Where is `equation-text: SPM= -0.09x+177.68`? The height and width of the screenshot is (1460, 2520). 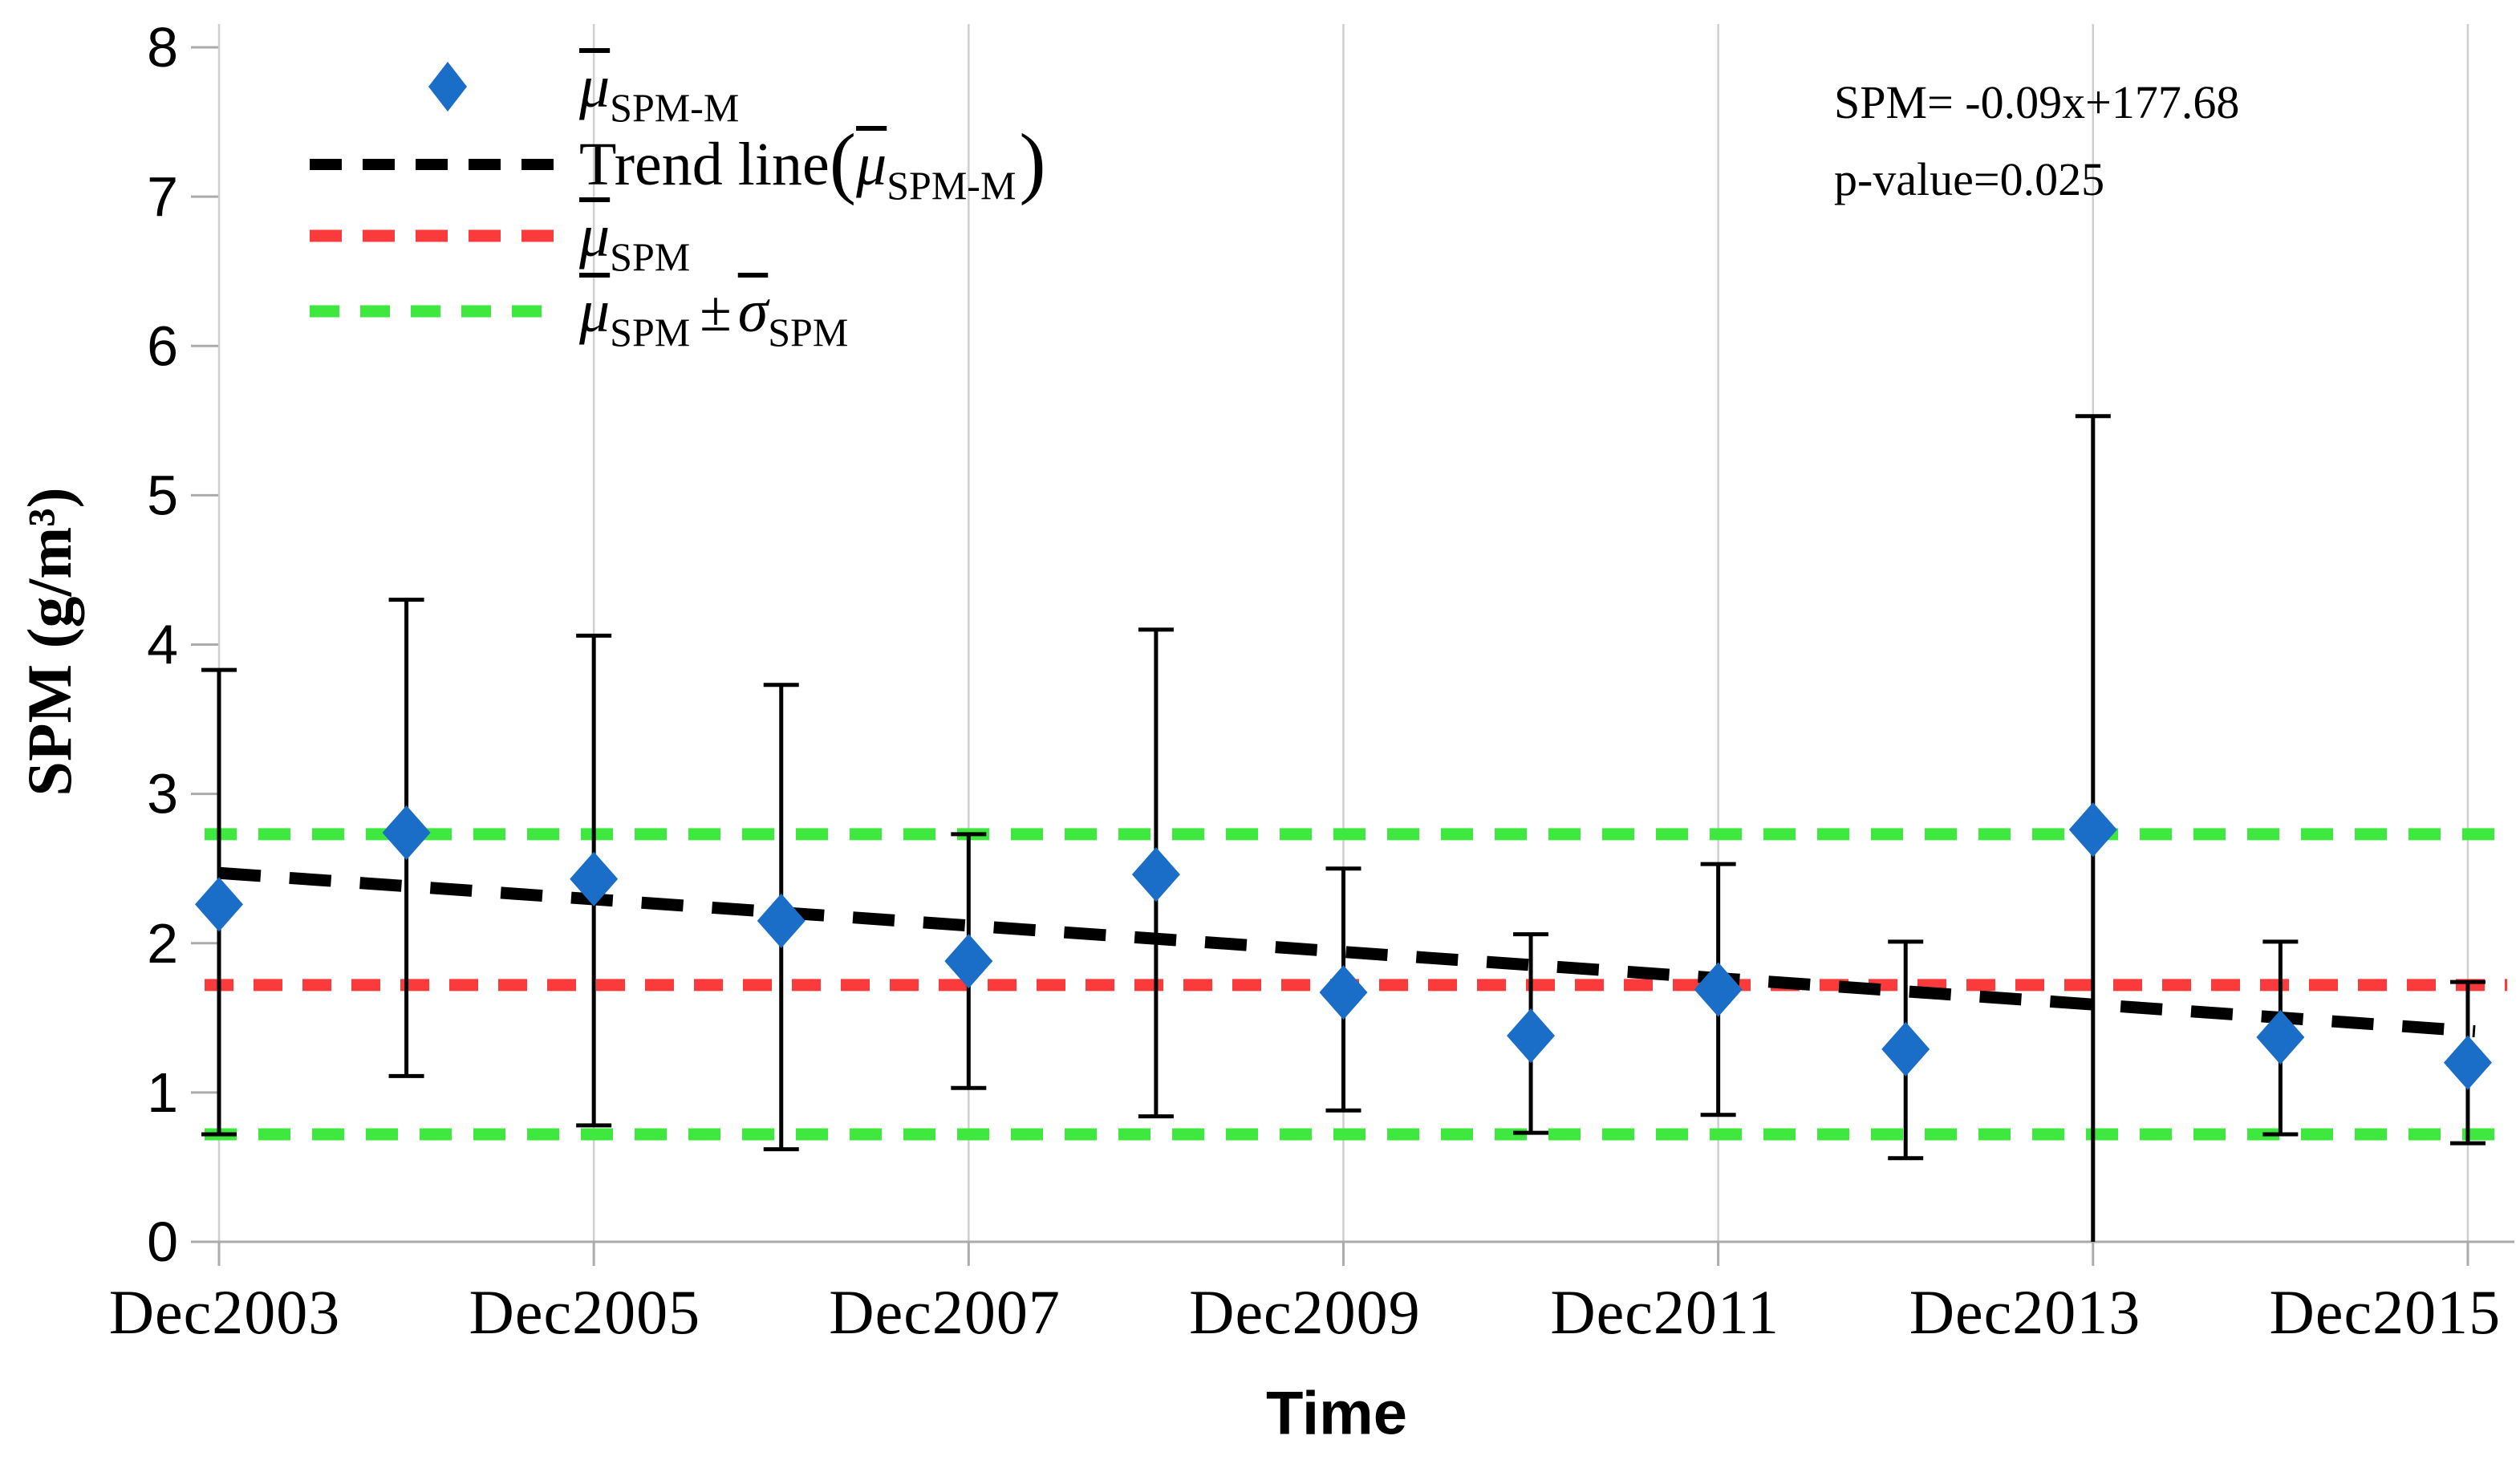
equation-text: SPM= -0.09x+177.68 is located at coordinates (2037, 102).